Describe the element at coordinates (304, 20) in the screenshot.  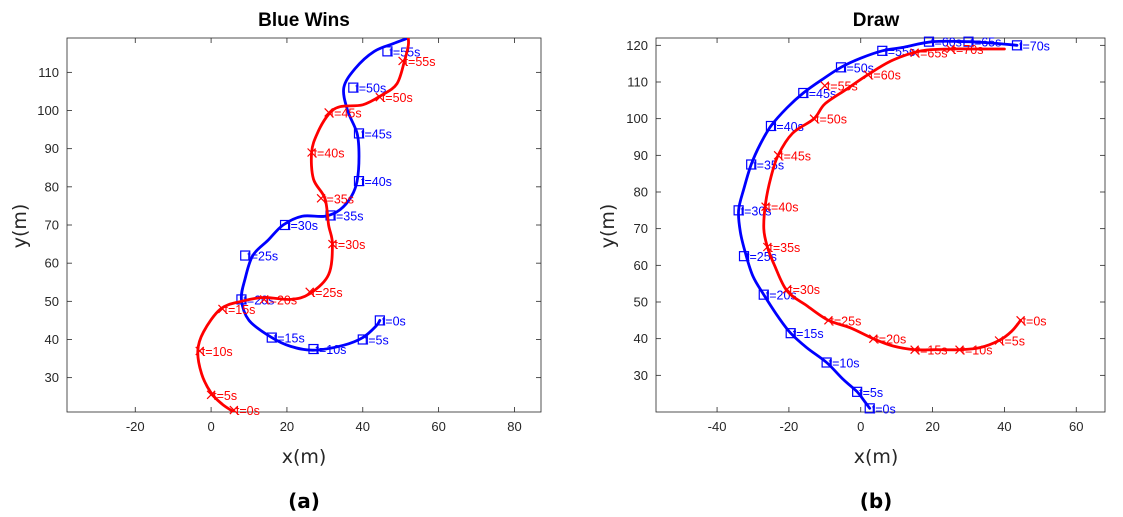
I see `chart-title: Blue Wins` at that location.